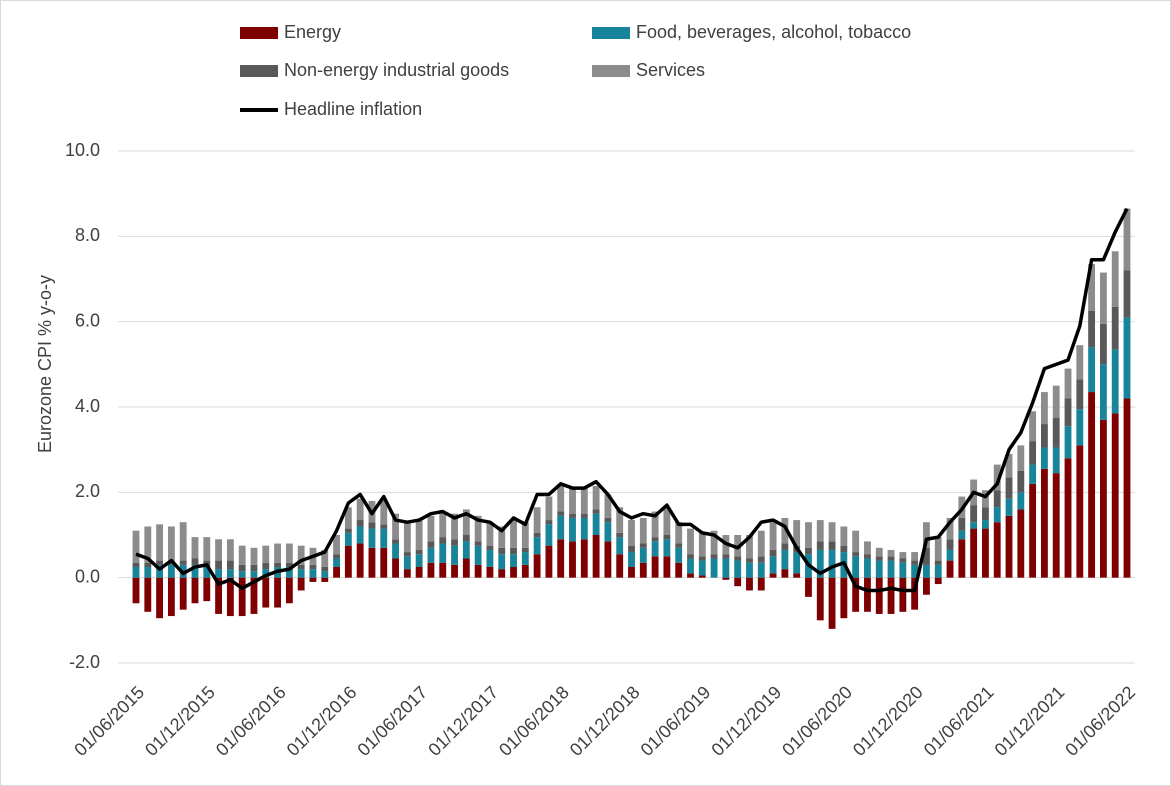 The image size is (1171, 786). What do you see at coordinates (773, 32) in the screenshot?
I see `legend-label: Food, beverages, alcohol, tobacco` at bounding box center [773, 32].